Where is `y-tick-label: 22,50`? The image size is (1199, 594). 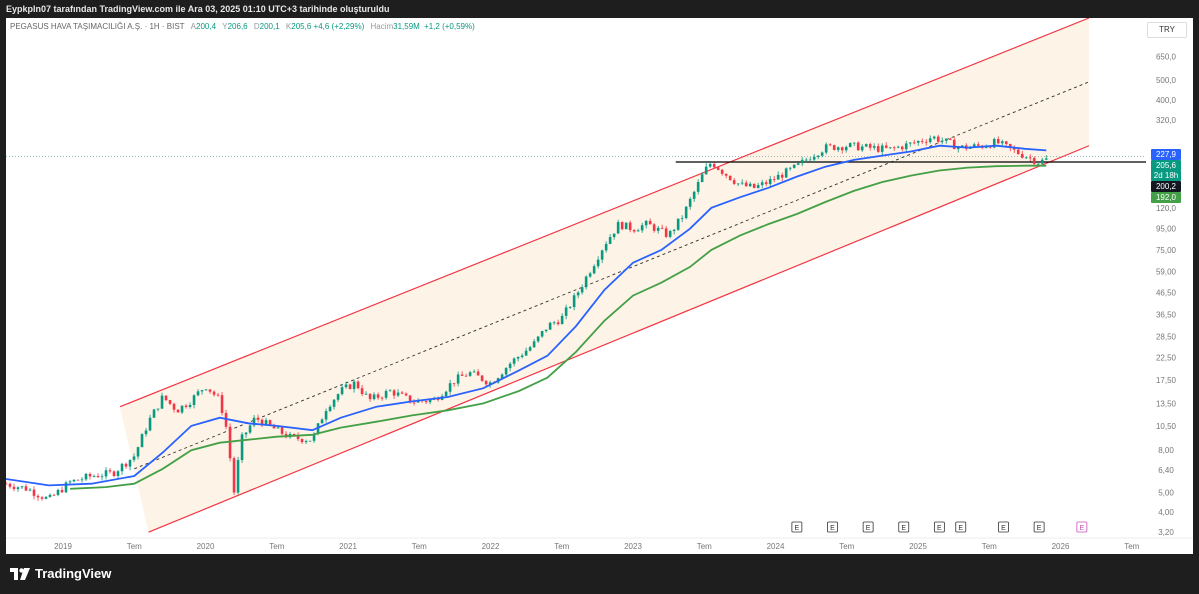
y-tick-label: 22,50 is located at coordinates (1166, 358).